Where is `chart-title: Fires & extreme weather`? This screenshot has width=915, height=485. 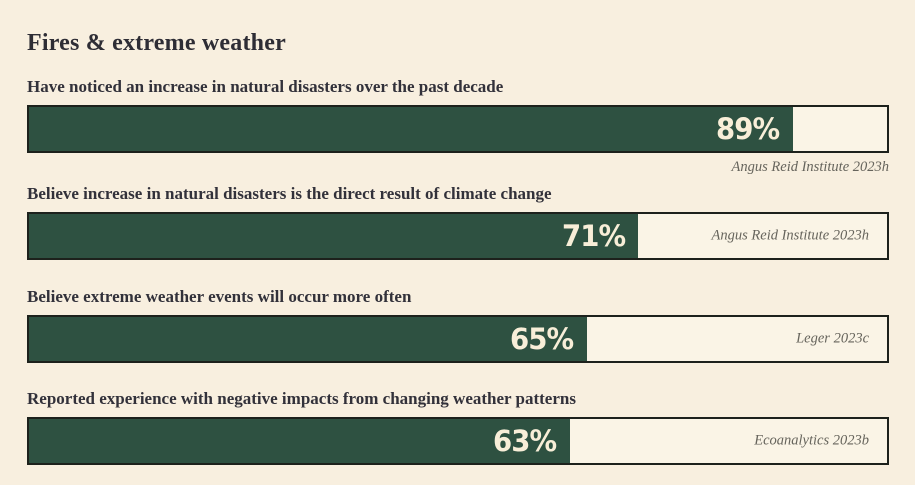 chart-title: Fires & extreme weather is located at coordinates (156, 43).